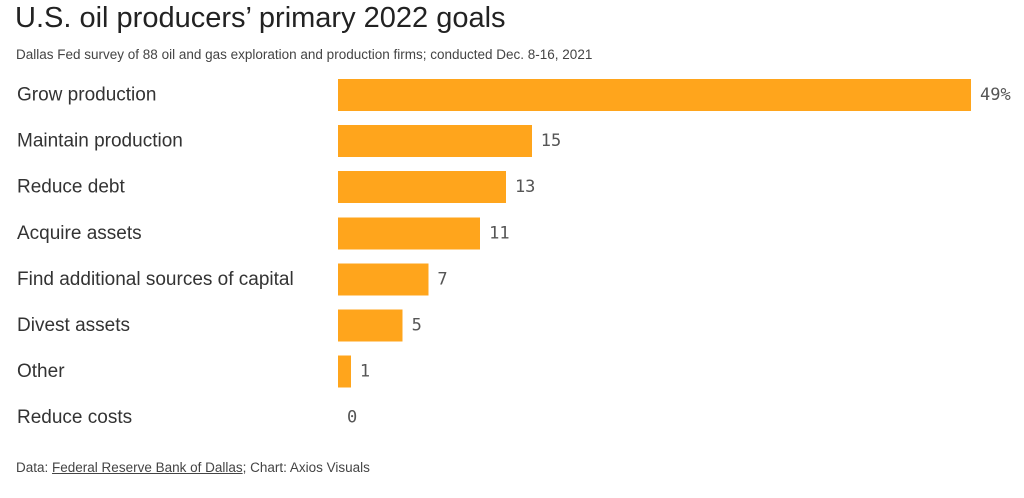 This screenshot has height=498, width=1024. Describe the element at coordinates (499, 233) in the screenshot. I see `value-label: 11` at that location.